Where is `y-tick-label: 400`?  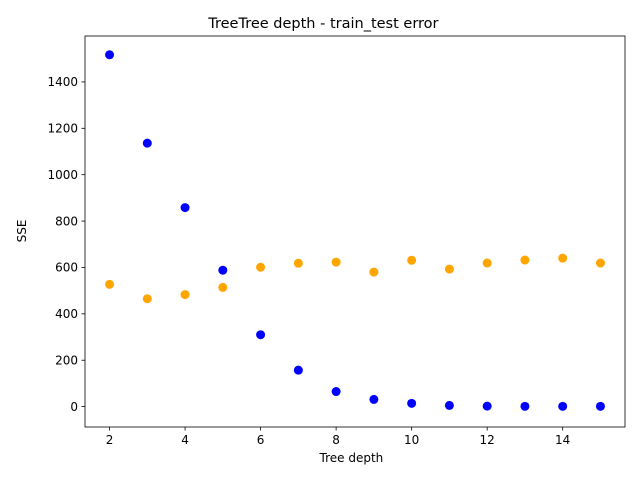 y-tick-label: 400 is located at coordinates (66, 314).